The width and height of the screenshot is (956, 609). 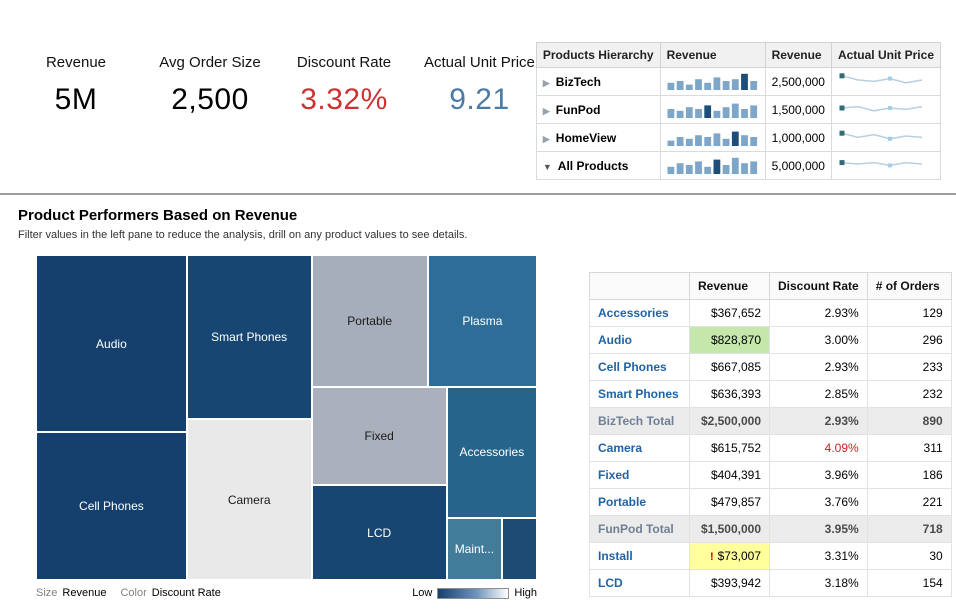 I want to click on kpi-revenue-value: 5M, so click(x=76, y=99).